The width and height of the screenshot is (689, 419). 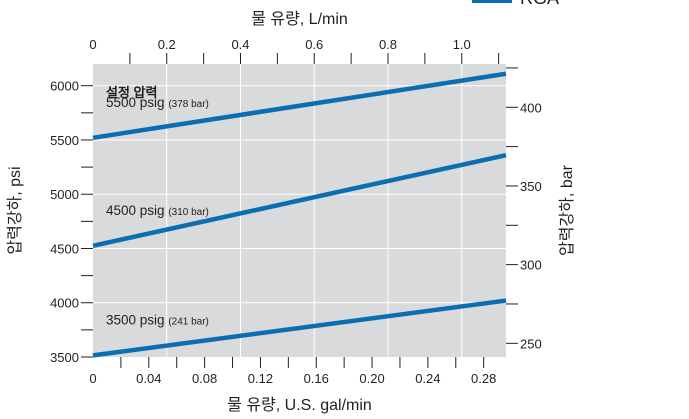 What do you see at coordinates (64, 303) in the screenshot?
I see `y-left-tick-label: 4000` at bounding box center [64, 303].